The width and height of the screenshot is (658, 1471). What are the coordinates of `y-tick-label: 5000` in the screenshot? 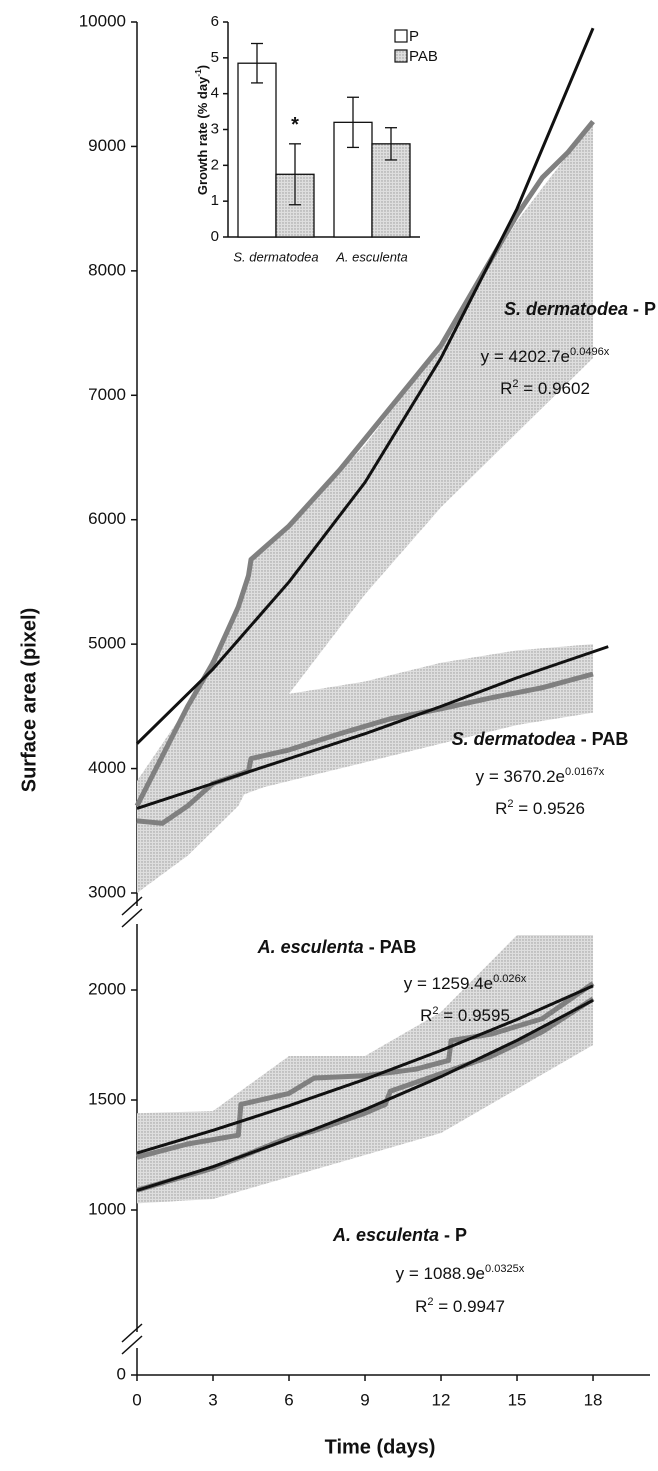 It's located at (107, 643).